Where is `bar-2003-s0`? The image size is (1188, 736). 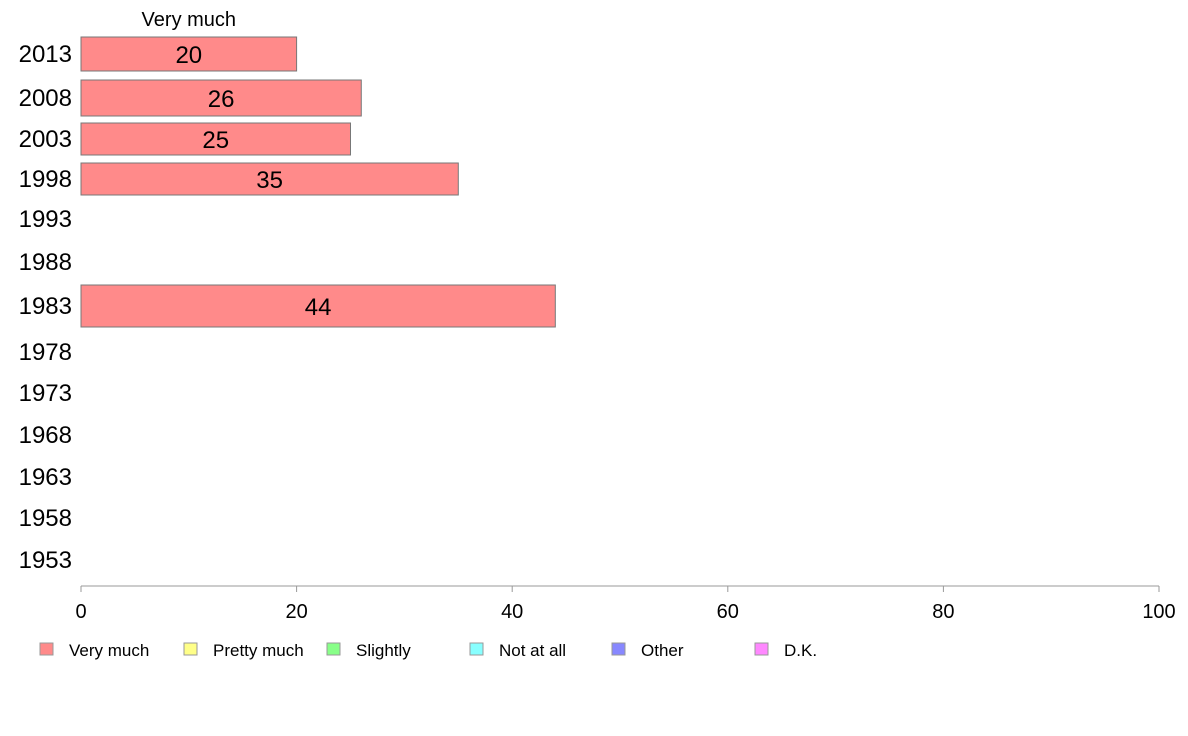
bar-2003-s0 is located at coordinates (215, 139).